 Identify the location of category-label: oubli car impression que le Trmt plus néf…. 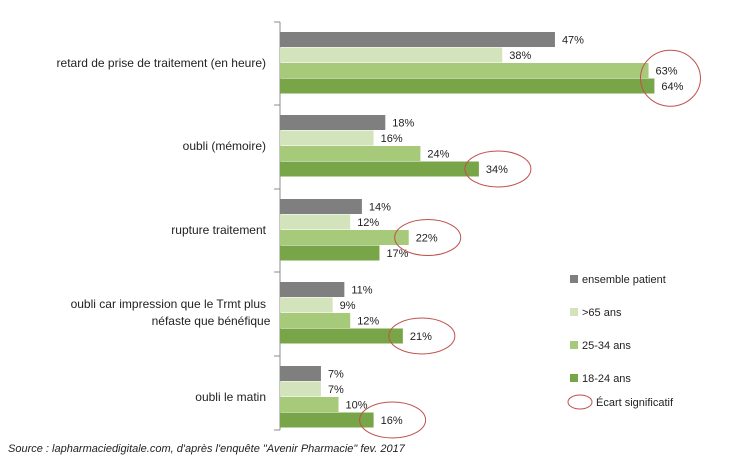
(171, 312).